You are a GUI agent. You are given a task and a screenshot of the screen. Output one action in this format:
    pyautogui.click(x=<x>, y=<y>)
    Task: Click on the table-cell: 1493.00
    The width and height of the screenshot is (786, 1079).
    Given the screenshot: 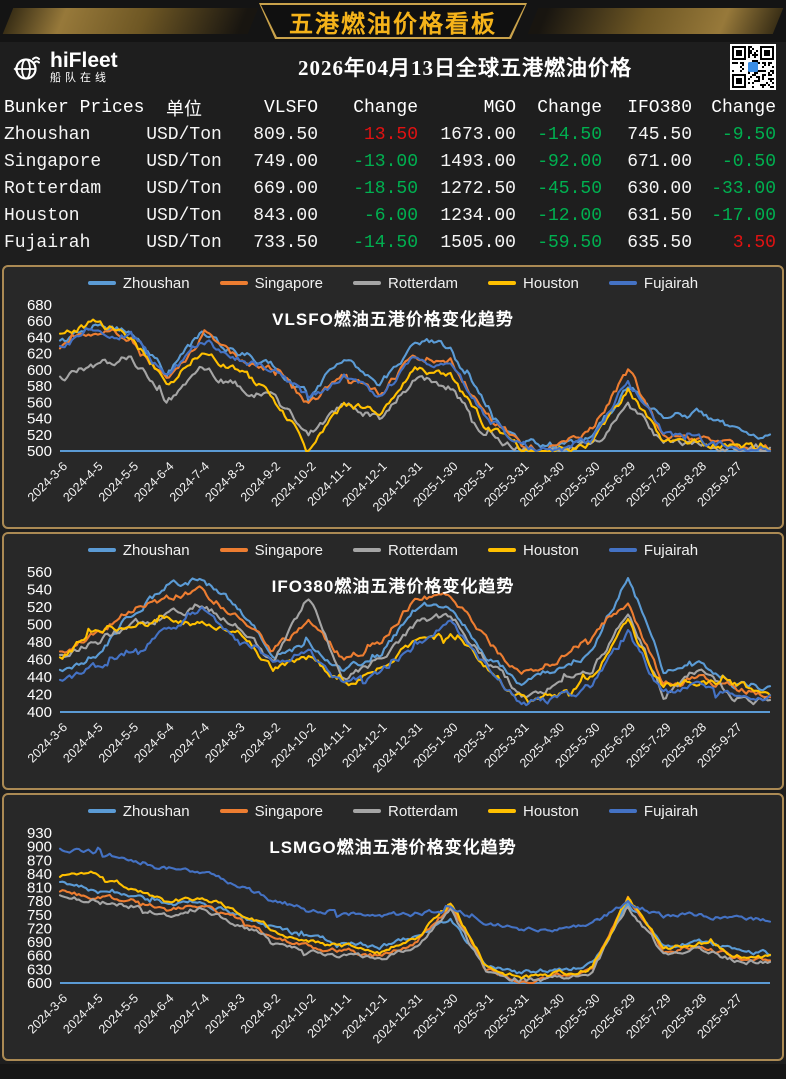 What is the action you would take?
    pyautogui.click(x=478, y=161)
    